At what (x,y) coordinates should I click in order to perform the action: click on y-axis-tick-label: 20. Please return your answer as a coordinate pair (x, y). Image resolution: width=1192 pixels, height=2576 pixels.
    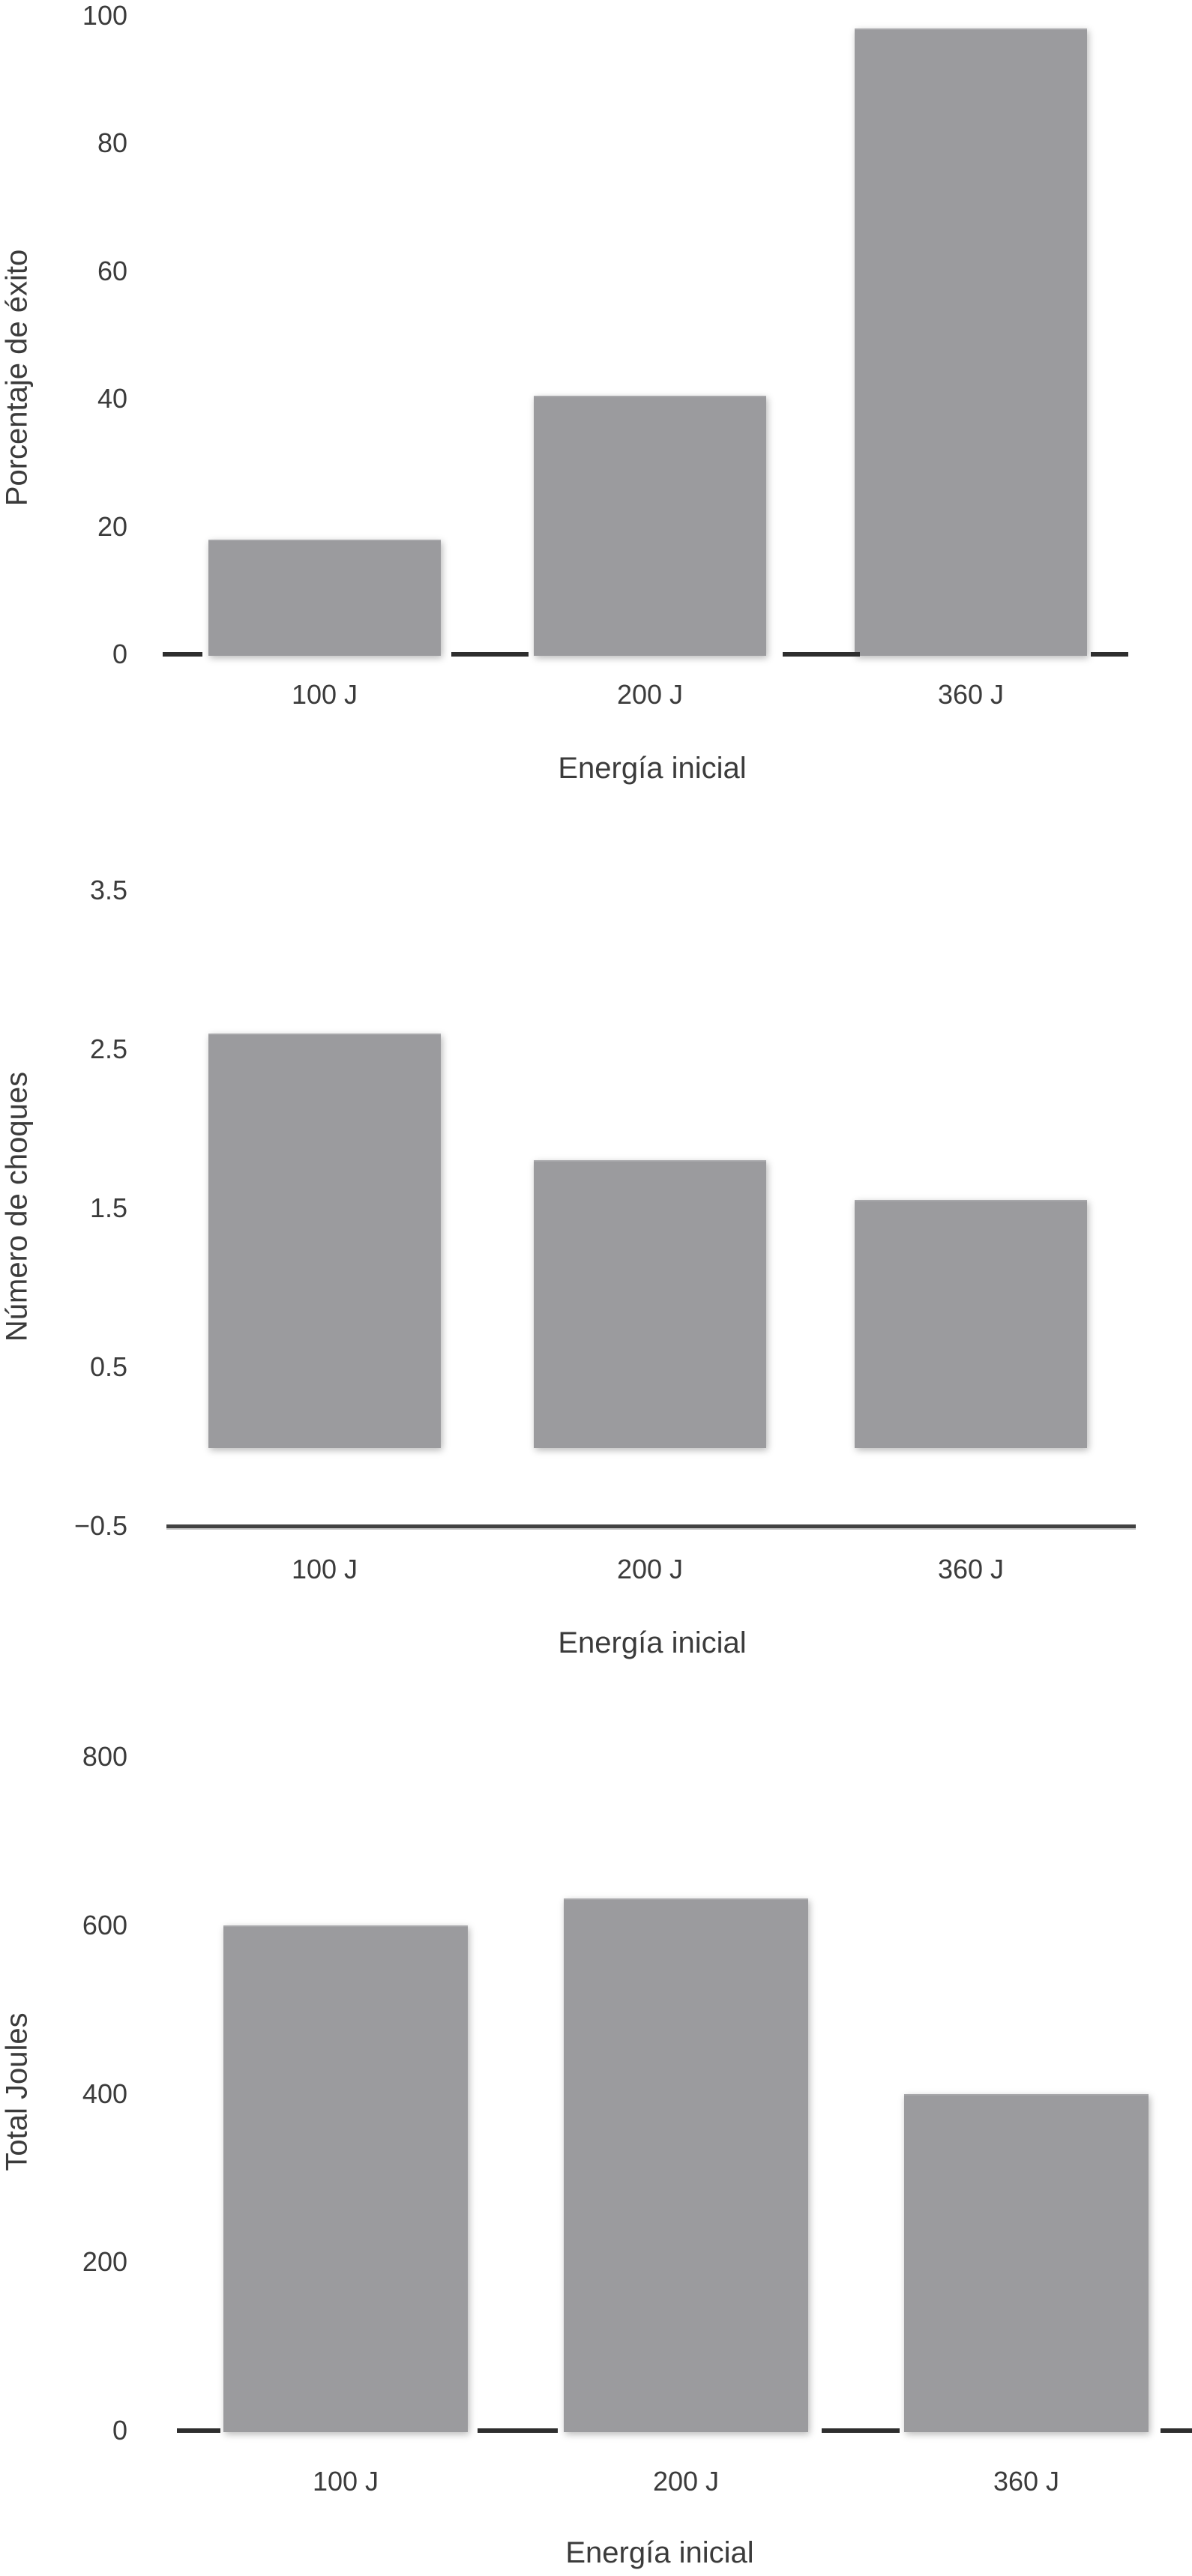
    Looking at the image, I should click on (112, 526).